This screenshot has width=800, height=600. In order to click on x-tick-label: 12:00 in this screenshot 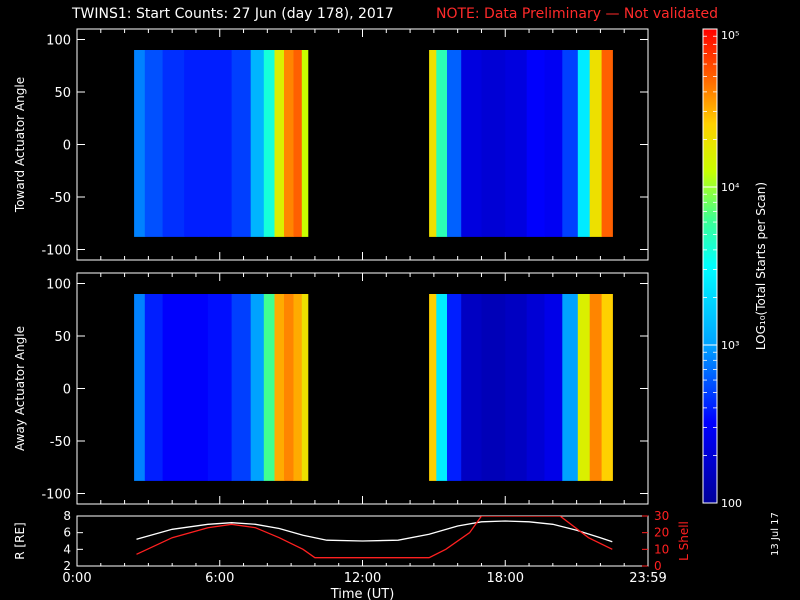, I will do `click(362, 578)`.